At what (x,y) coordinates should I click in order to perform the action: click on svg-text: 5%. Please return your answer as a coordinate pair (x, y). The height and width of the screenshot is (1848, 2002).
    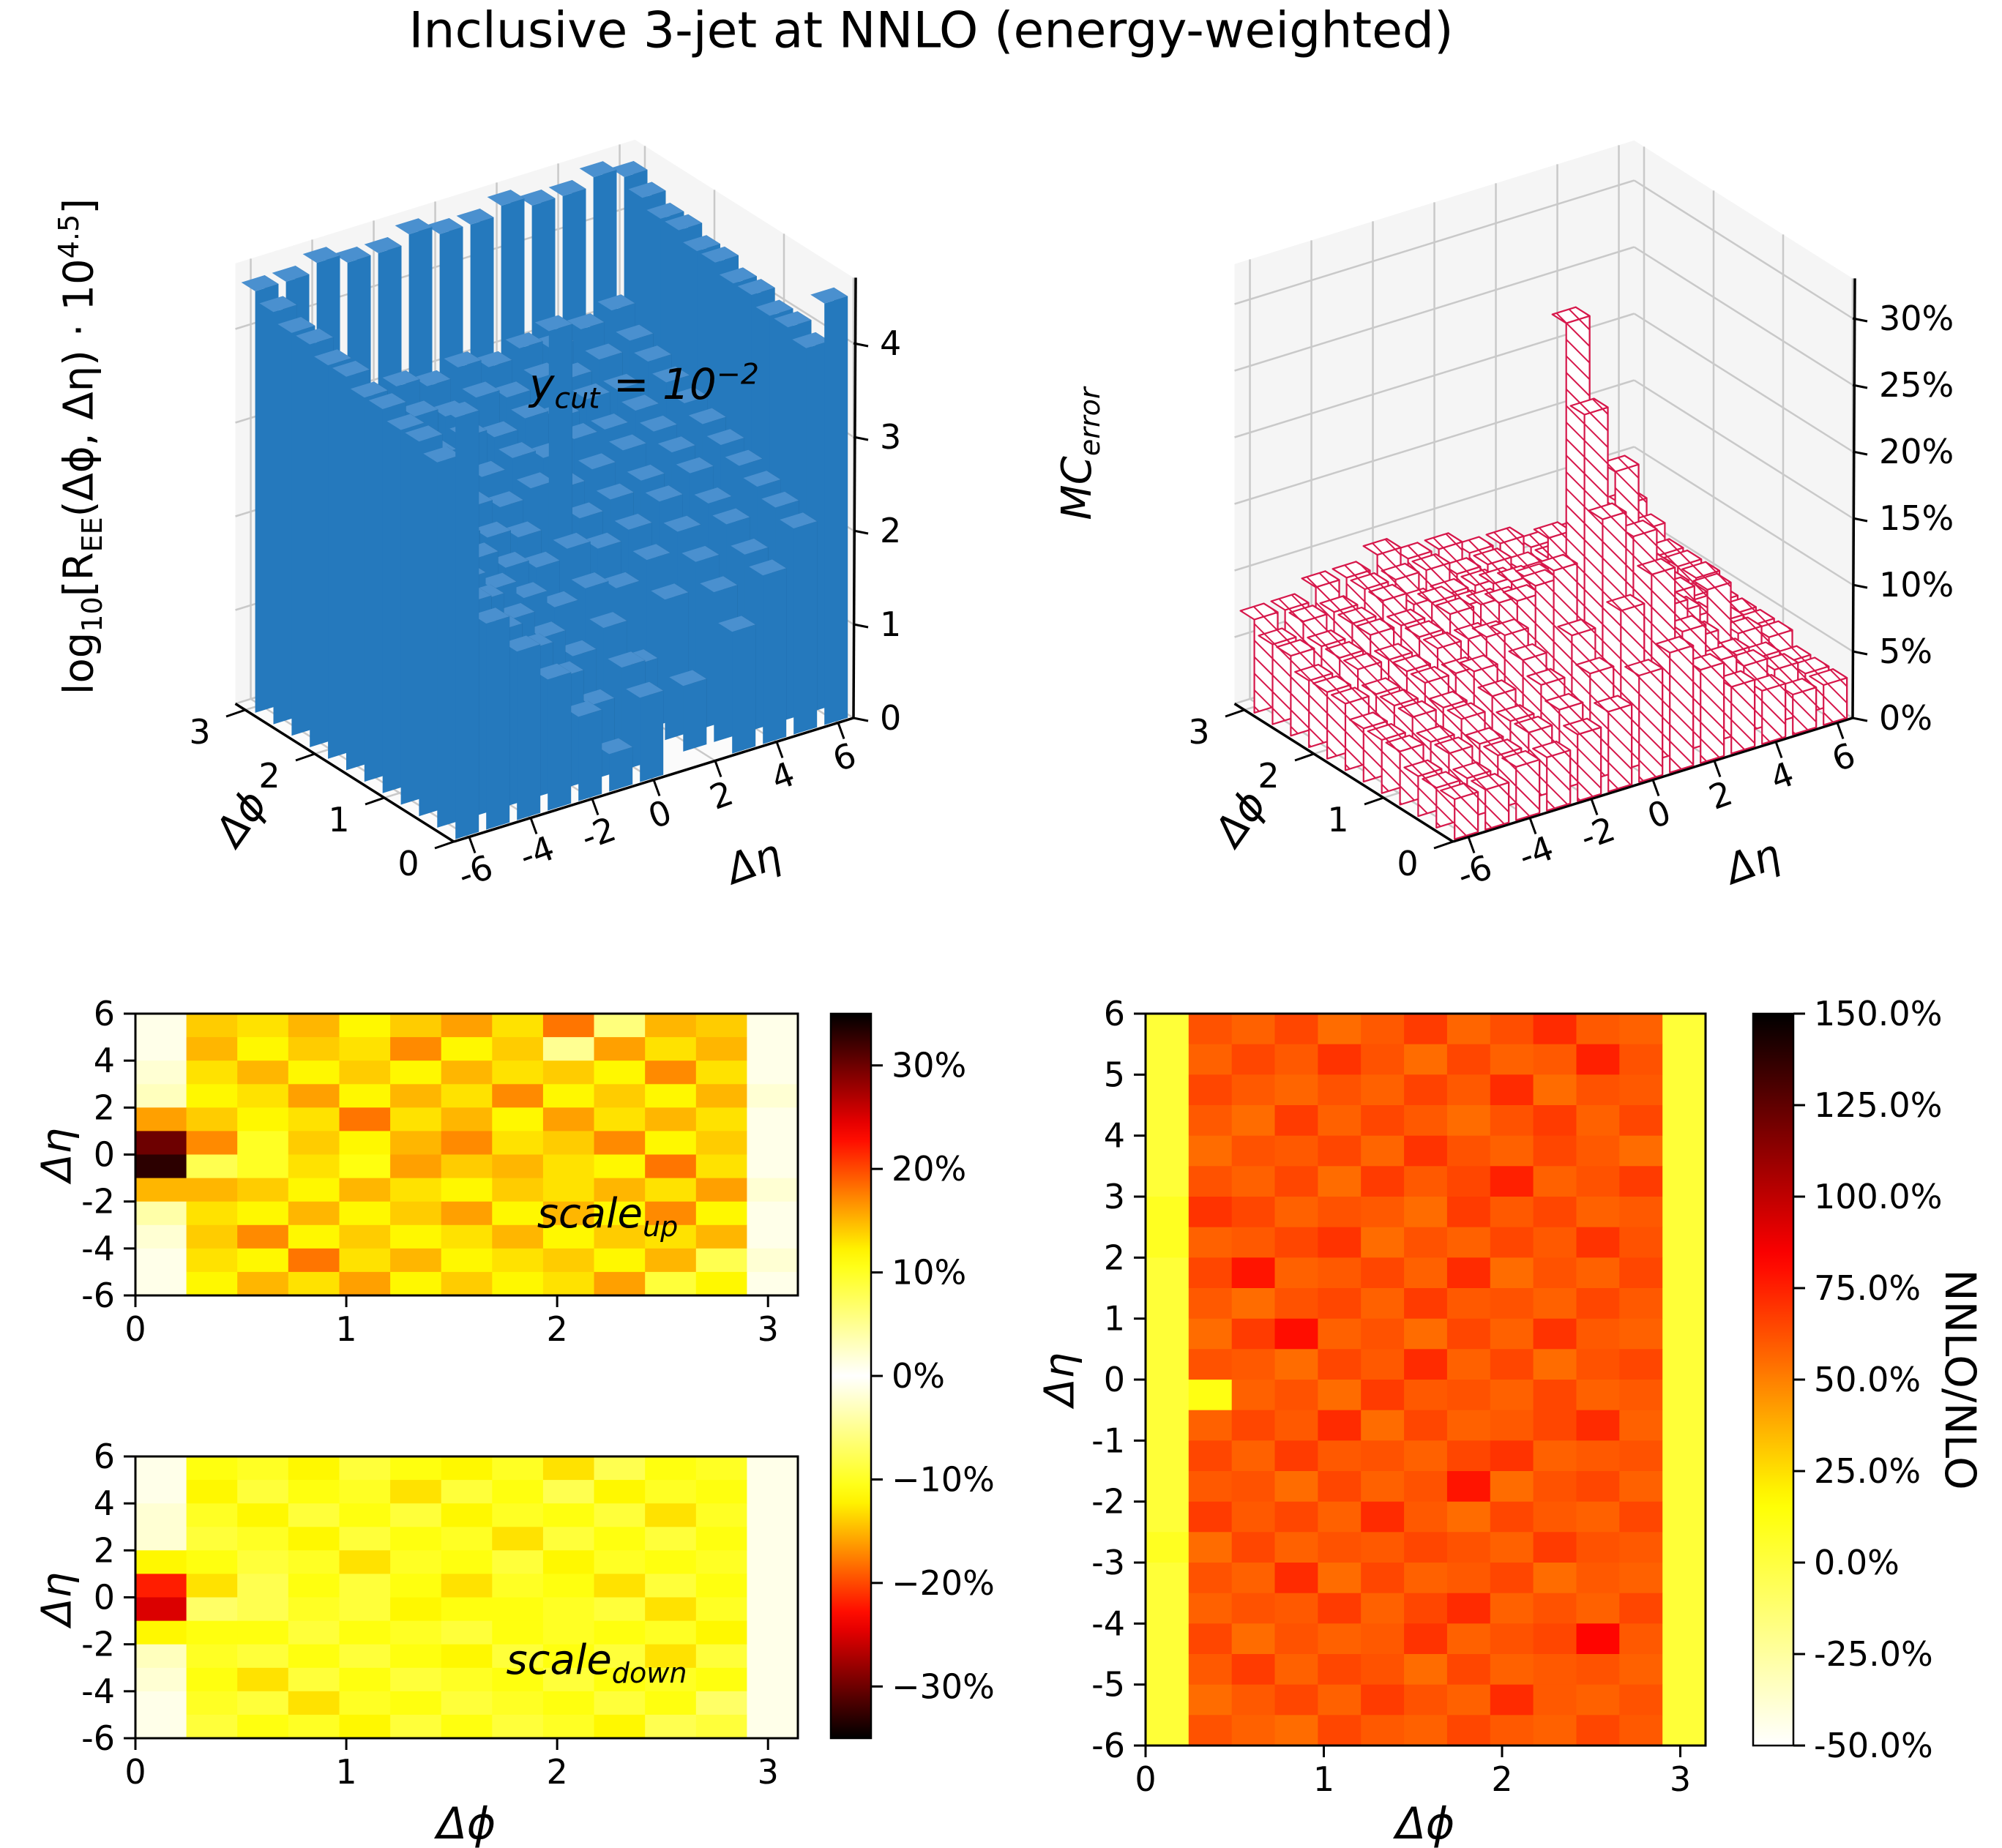
    Looking at the image, I should click on (1905, 651).